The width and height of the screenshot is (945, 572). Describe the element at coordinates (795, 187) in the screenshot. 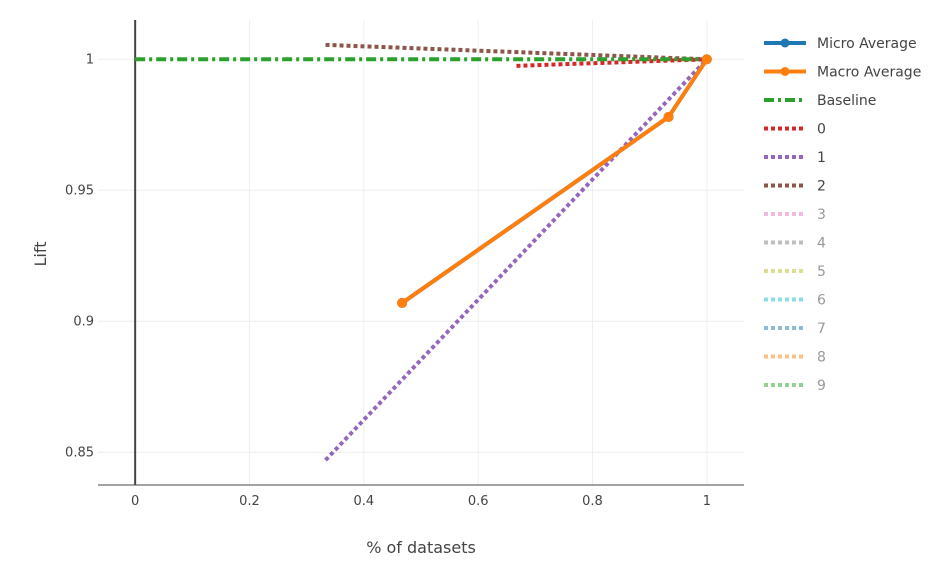

I see `legend-item-2: 2` at that location.